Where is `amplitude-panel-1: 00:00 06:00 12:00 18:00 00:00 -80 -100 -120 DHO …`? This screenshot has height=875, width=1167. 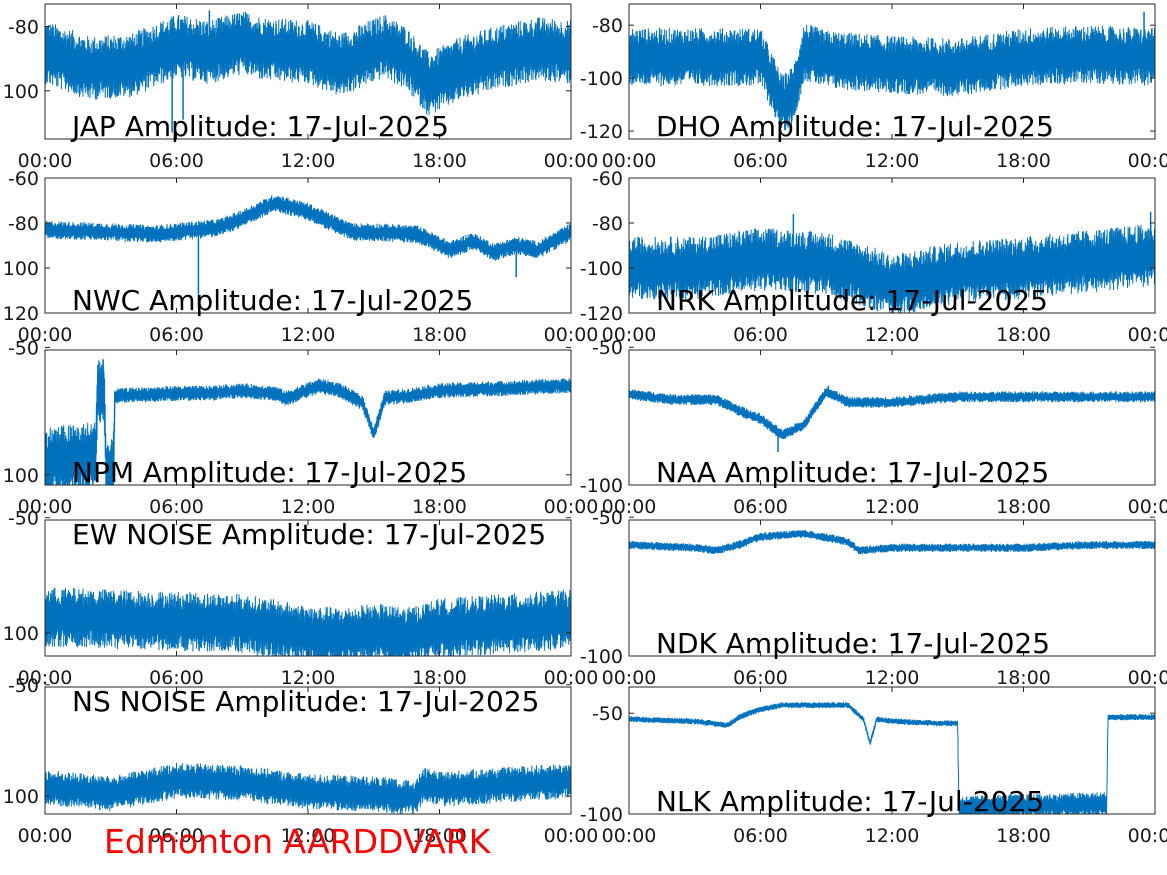
amplitude-panel-1: 00:00 06:00 12:00 18:00 00:00 -80 -100 -120 DHO … is located at coordinates (873, 87).